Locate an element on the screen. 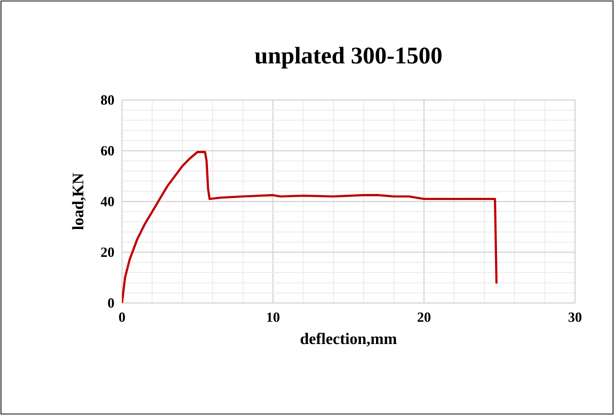 This screenshot has height=415, width=614. x-tick-label: 30 is located at coordinates (575, 317).